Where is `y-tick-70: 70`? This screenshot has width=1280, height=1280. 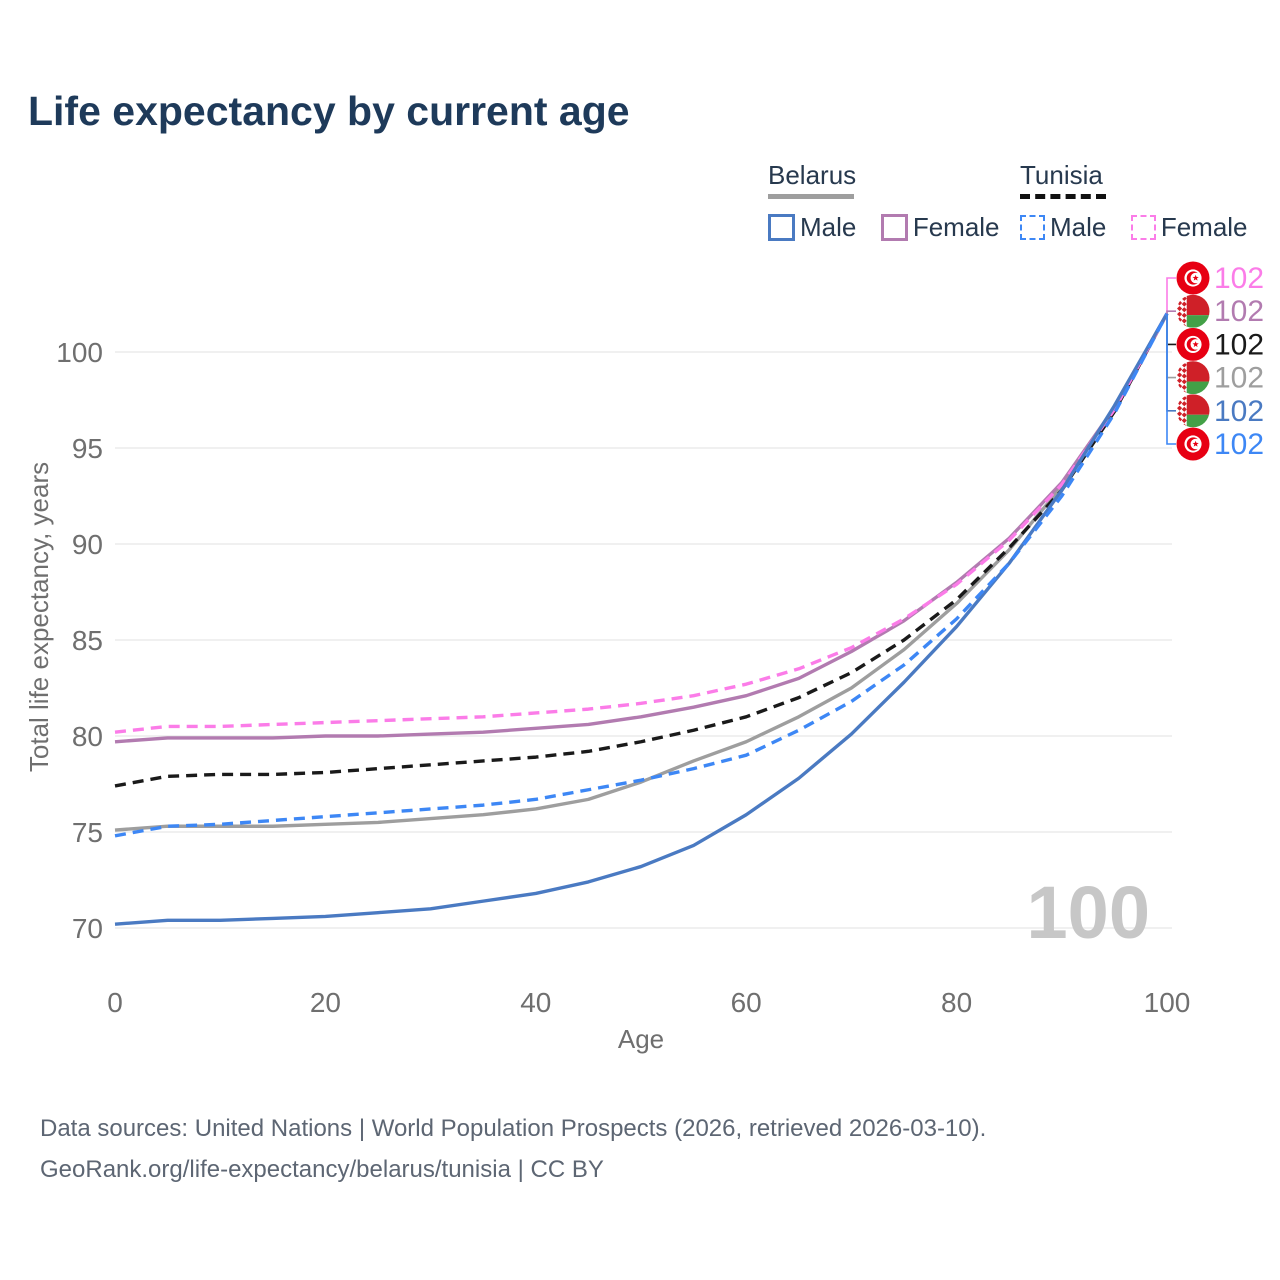
y-tick-70: 70 is located at coordinates (87, 928).